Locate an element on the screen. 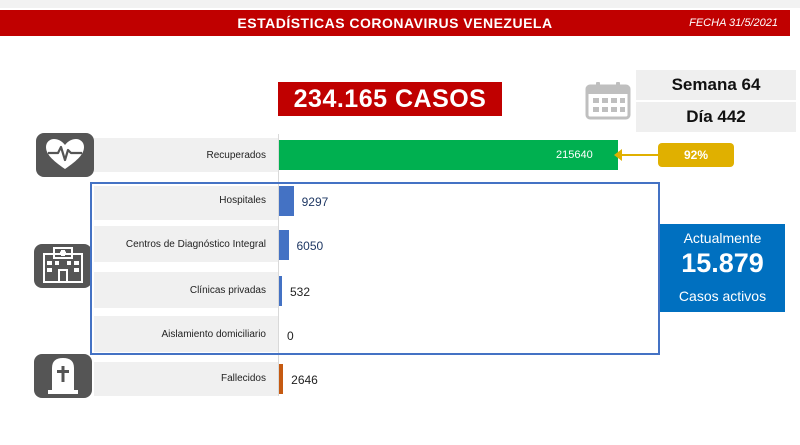 This screenshot has width=800, height=445. active-cases-box: Actualmente 15.879 Casos activos is located at coordinates (722, 268).